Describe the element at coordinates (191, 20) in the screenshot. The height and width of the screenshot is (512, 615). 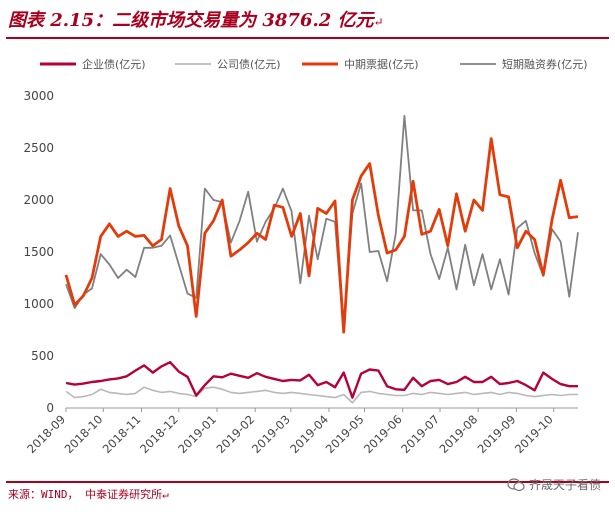
I see `title-text: 图表 2.15：二级市场交易量为 3876.2 亿元` at that location.